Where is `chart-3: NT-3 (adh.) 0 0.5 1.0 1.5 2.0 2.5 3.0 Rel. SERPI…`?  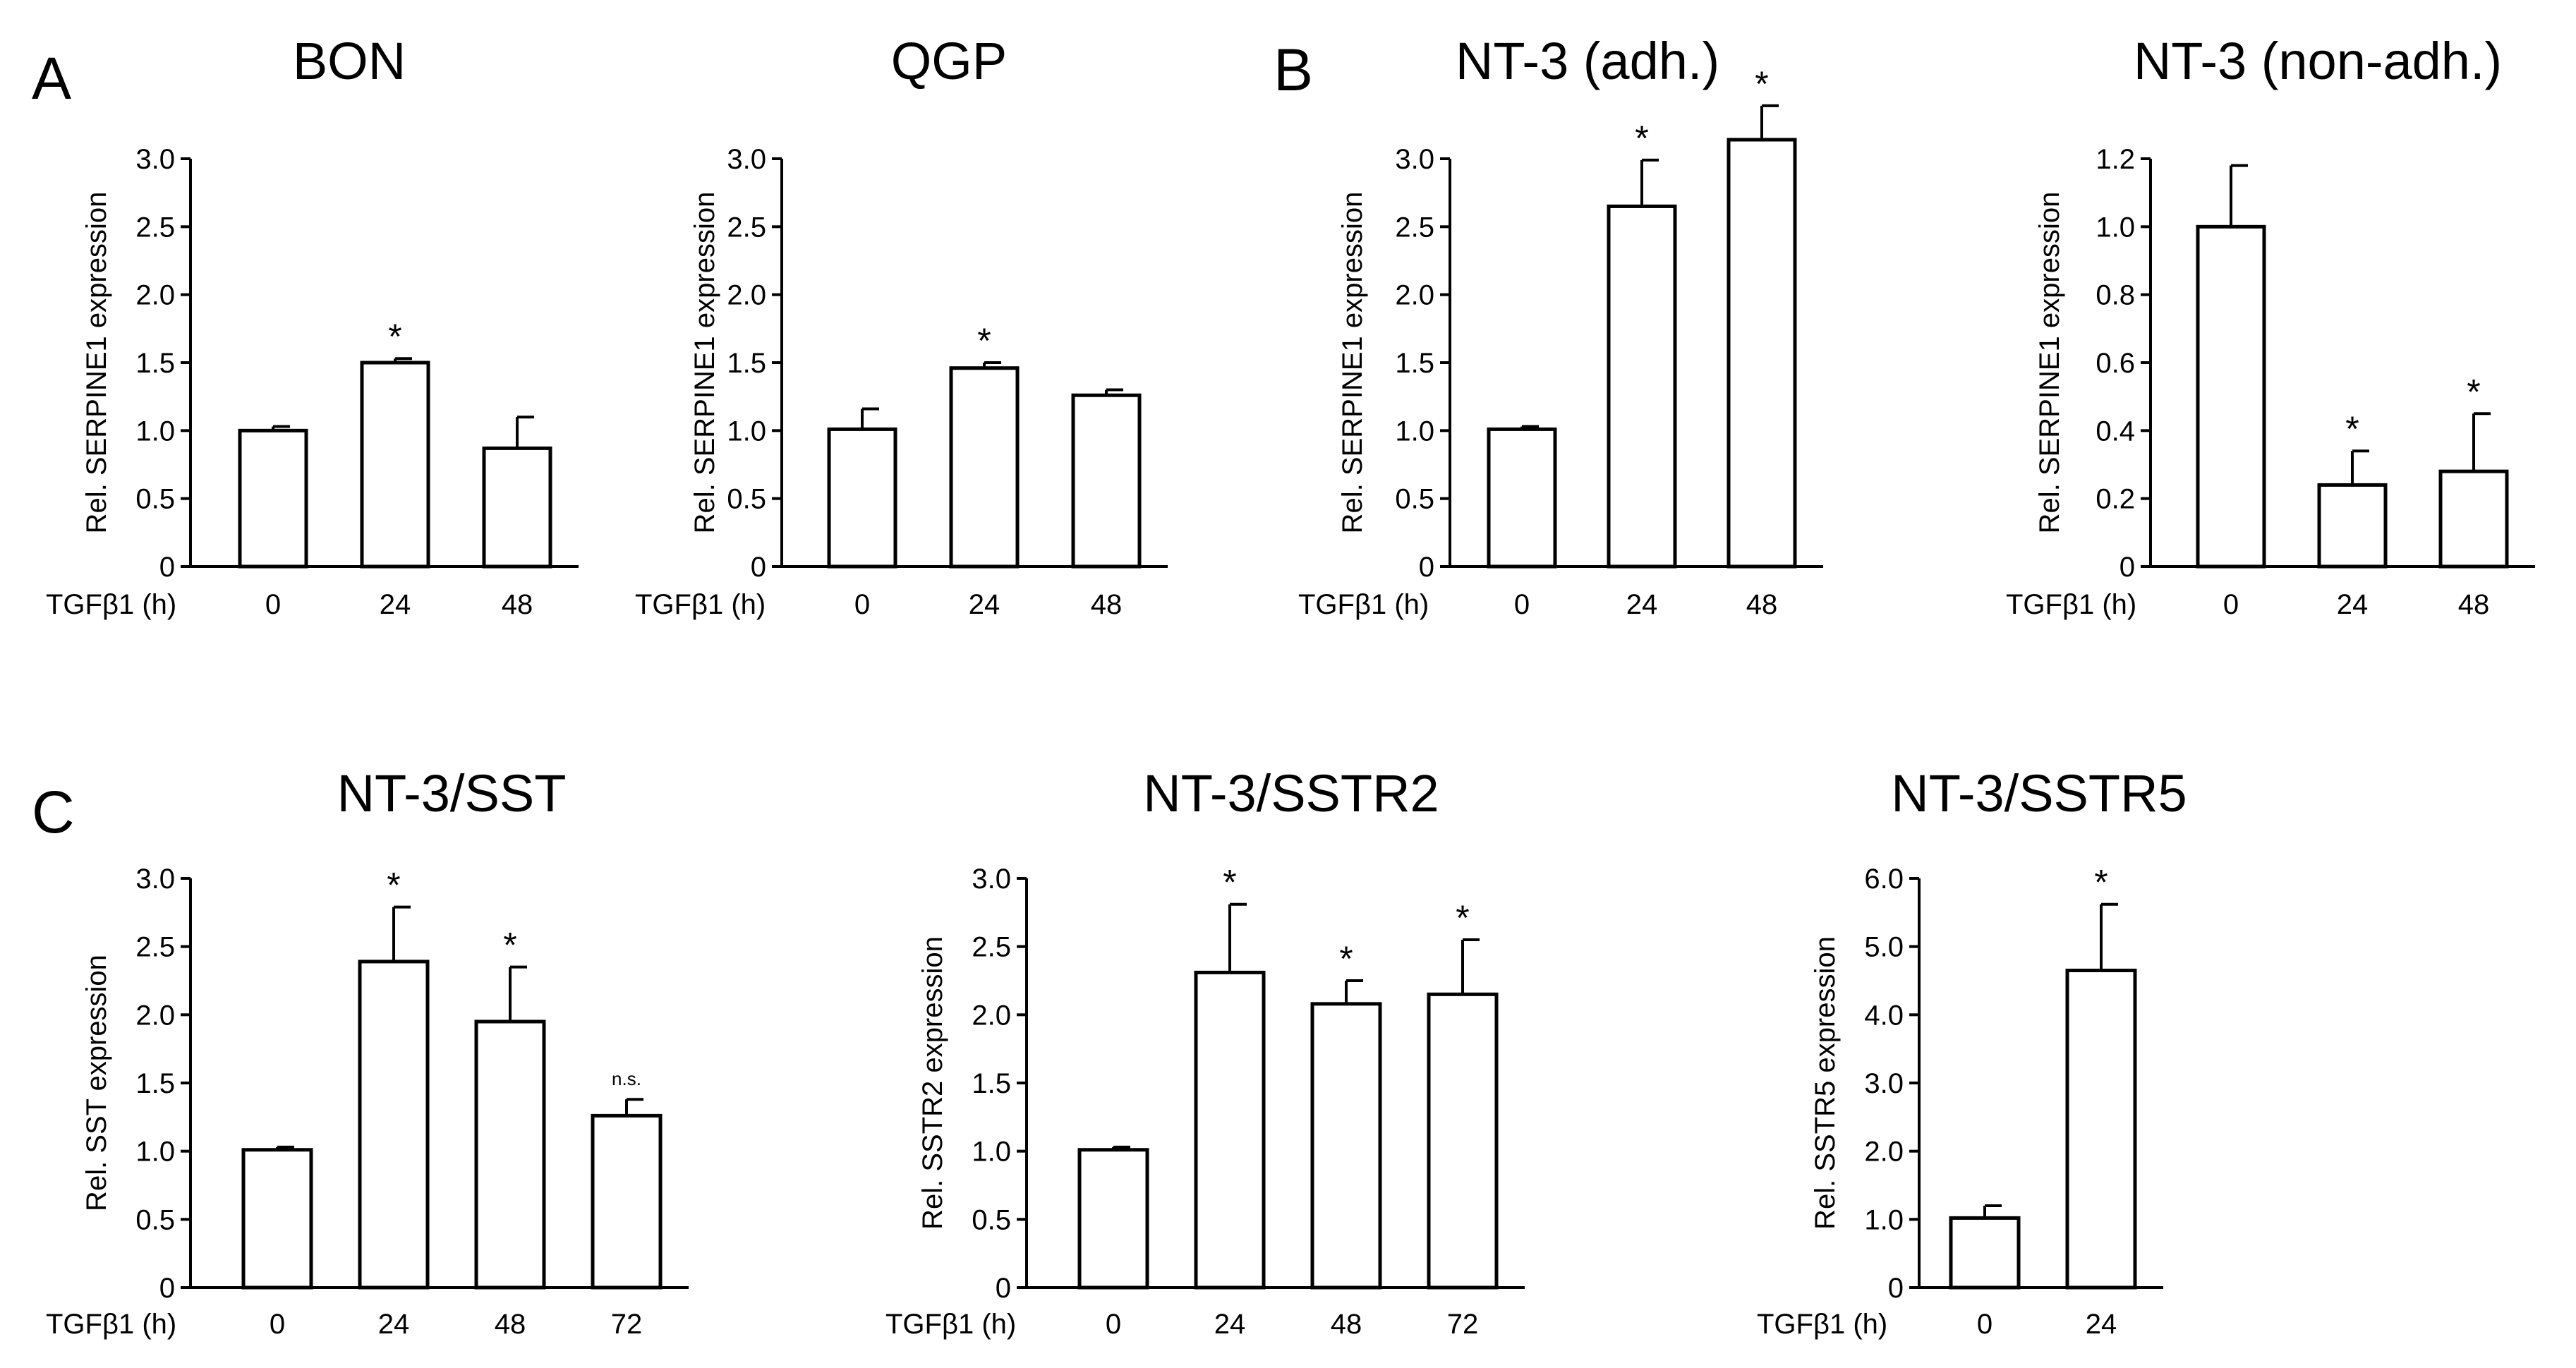
chart-3: NT-3 (adh.) 0 0.5 1.0 1.5 2.0 2.5 3.0 Rel. SERPI… is located at coordinates (1561, 326).